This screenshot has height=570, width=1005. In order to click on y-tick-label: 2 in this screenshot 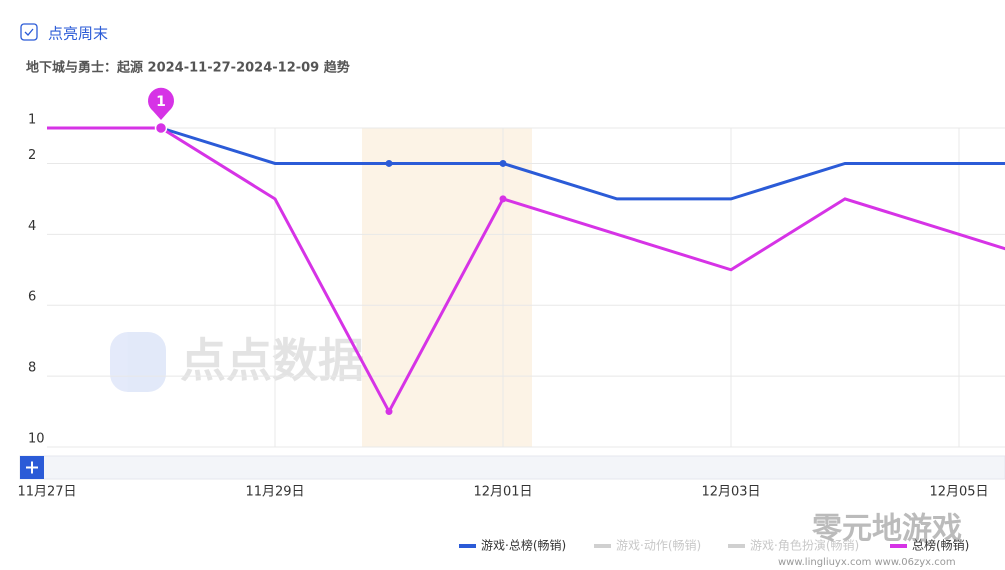, I will do `click(32, 155)`.